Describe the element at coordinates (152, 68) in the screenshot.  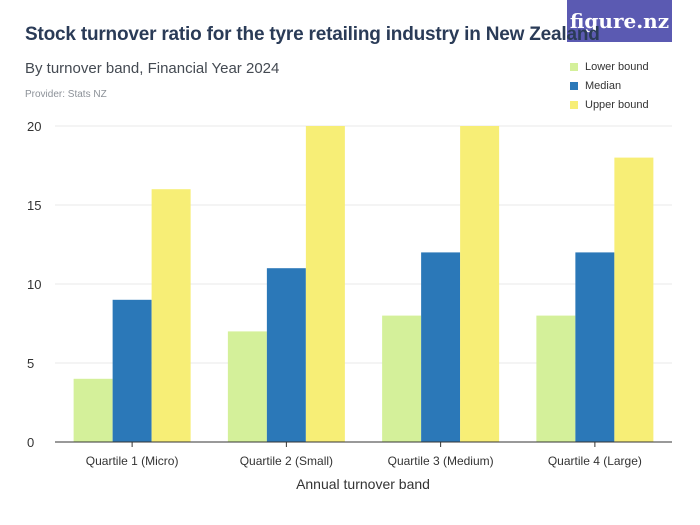
I see `chart-subtitle: By turnover band, Financial Year 2024` at that location.